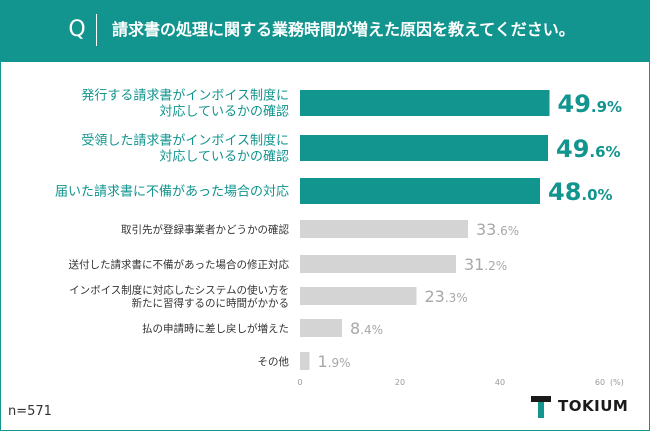 This screenshot has height=431, width=650. I want to click on category-label-5: インボイス制度に対応したシステムの使い方を新たに習得するのに時間がかかる, so click(179, 296).